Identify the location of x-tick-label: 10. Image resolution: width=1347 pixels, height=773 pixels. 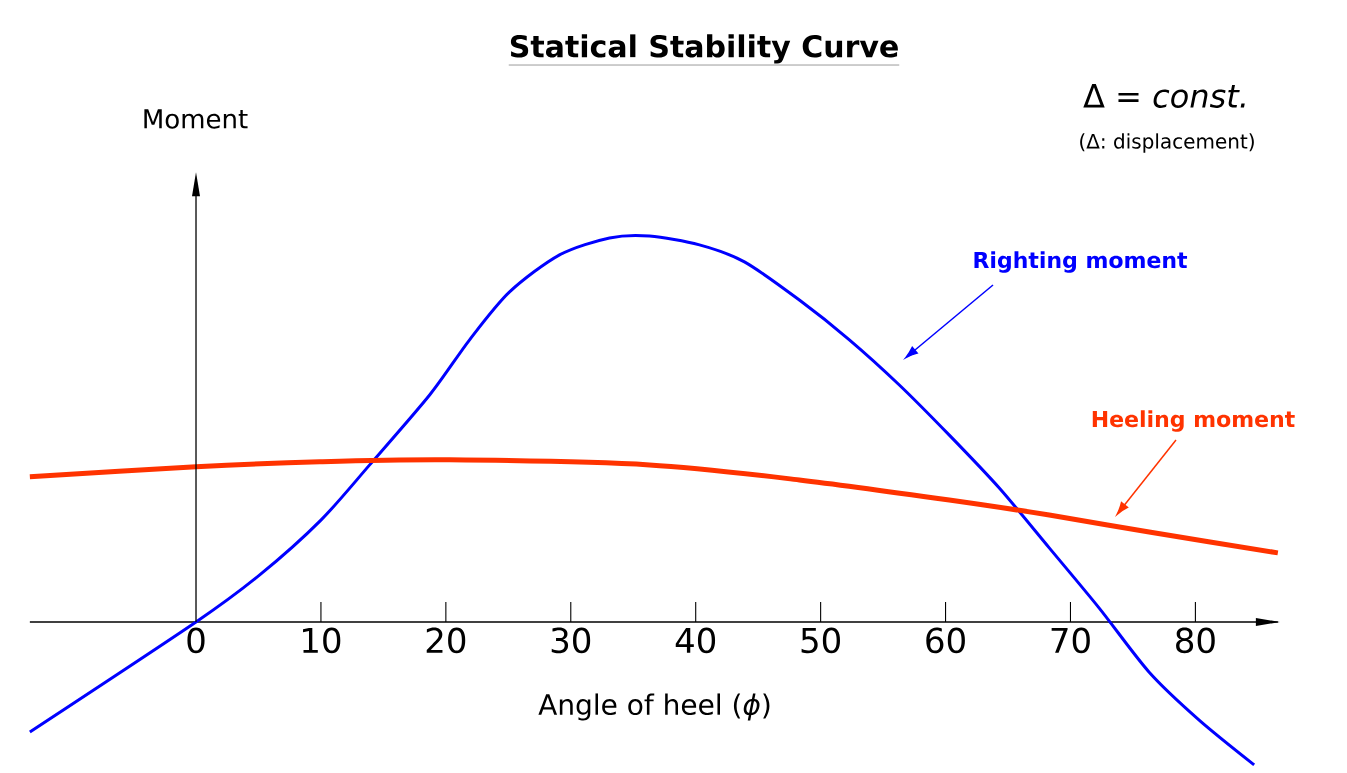
(322, 640).